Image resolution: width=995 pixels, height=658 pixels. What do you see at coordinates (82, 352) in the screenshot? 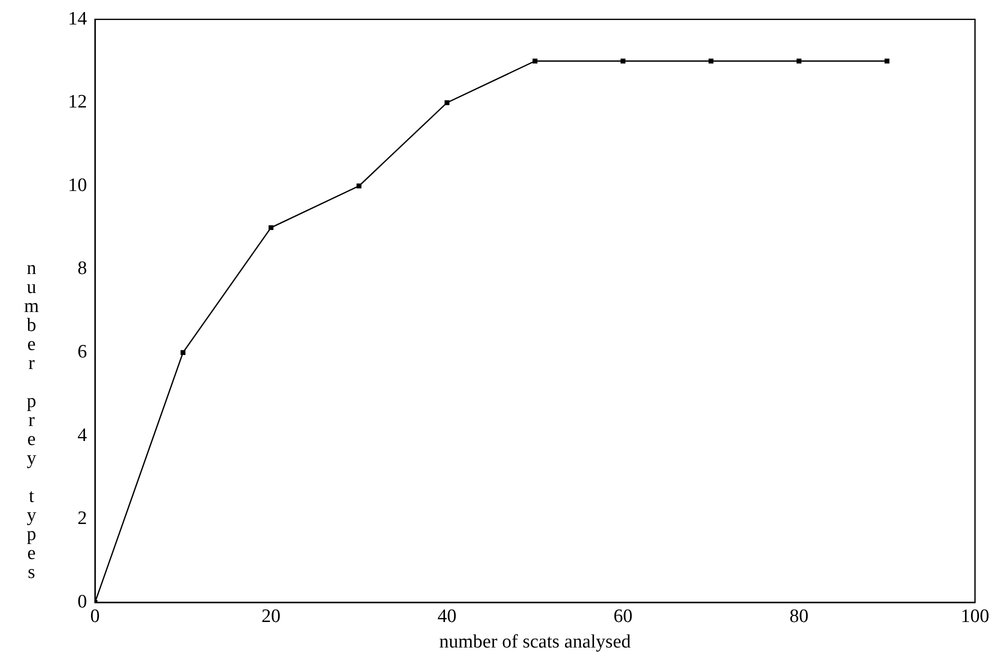
I see `y-tick-label: 6` at bounding box center [82, 352].